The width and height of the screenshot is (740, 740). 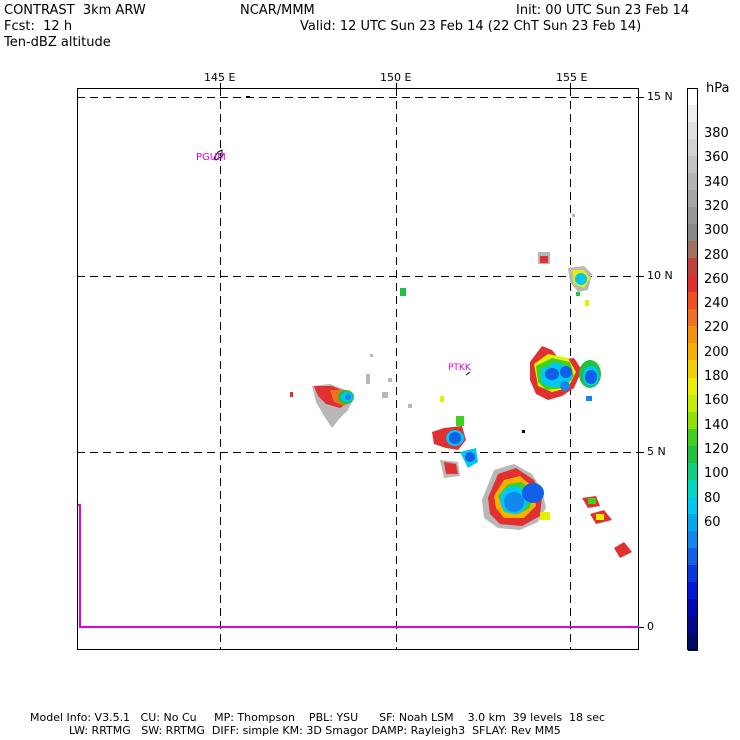 What do you see at coordinates (716, 474) in the screenshot?
I see `colorbar-tick-label: 100` at bounding box center [716, 474].